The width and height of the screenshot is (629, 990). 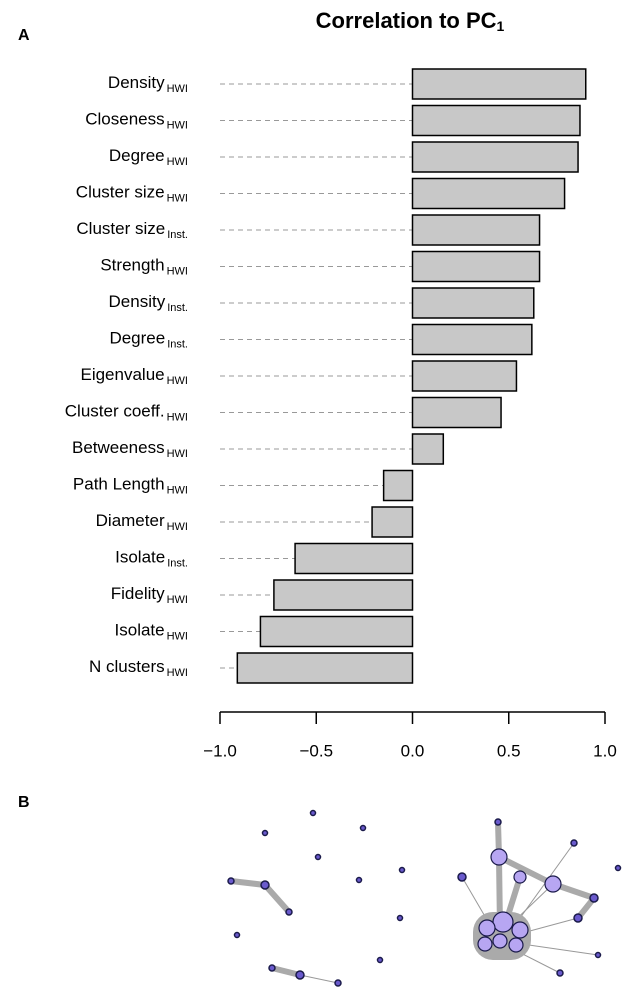 I want to click on category-label: Diameter HWI, so click(x=142, y=521).